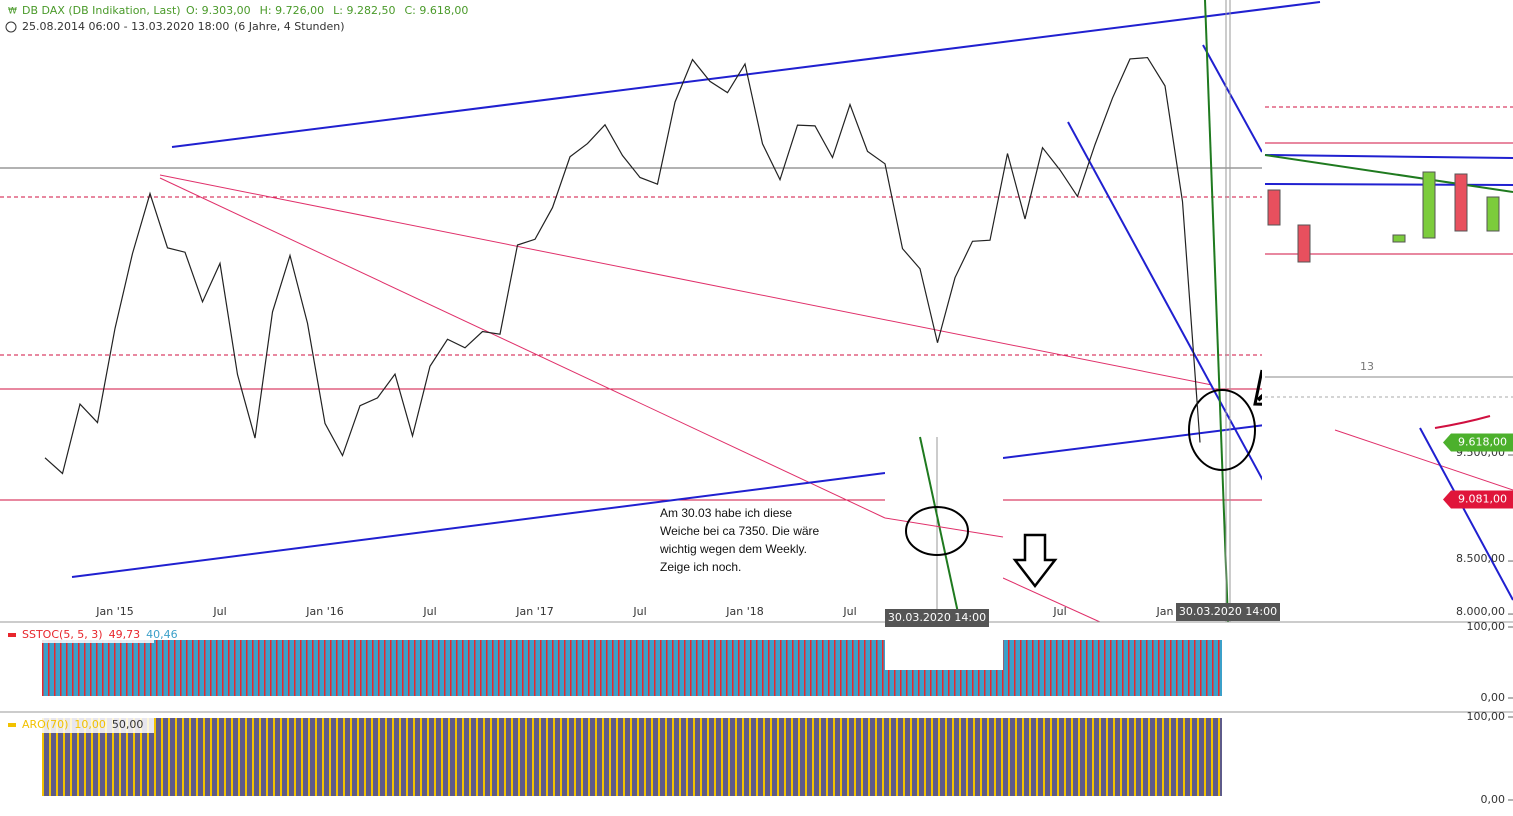 This screenshot has height=816, width=1513. I want to click on period: (6 Jahre, 4 Stunden), so click(289, 26).